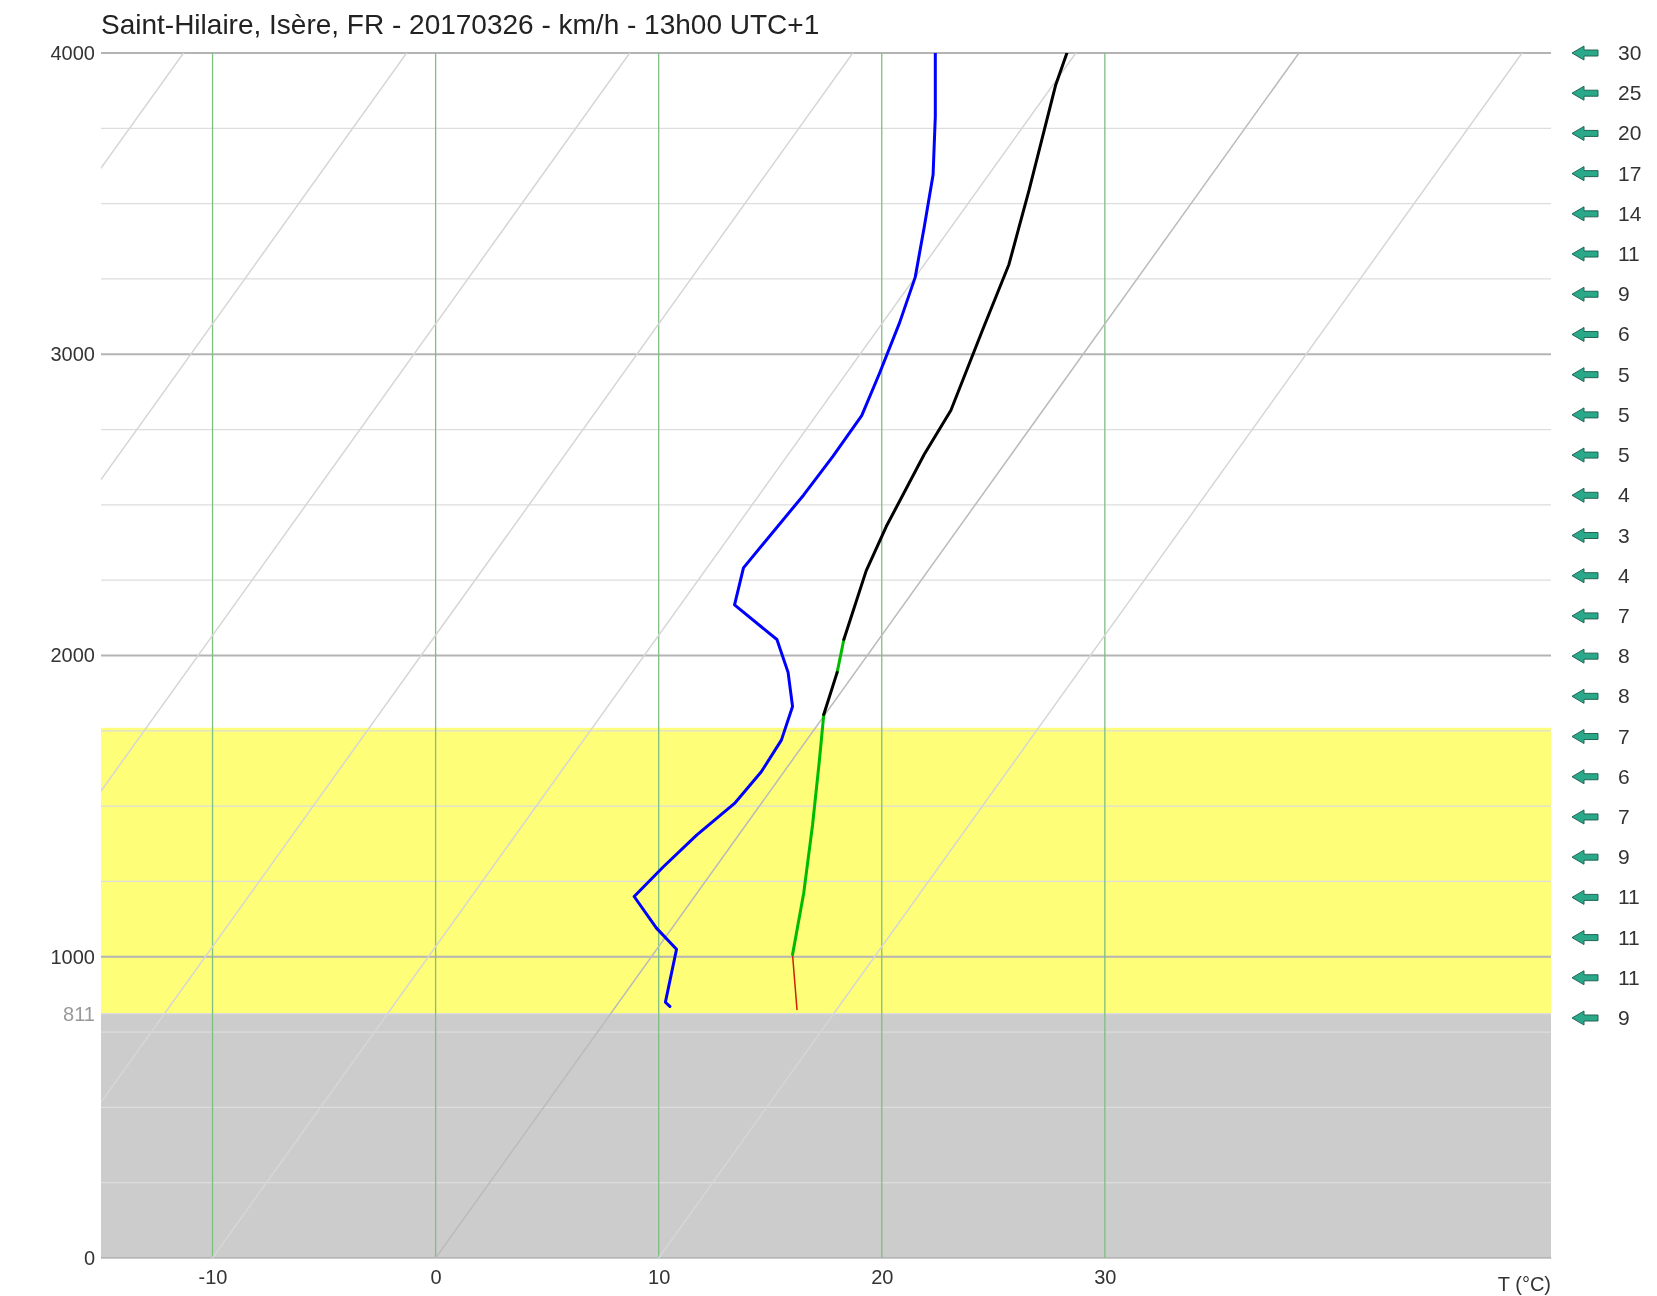 This screenshot has width=1657, height=1296. Describe the element at coordinates (1630, 213) in the screenshot. I see `text: 14` at that location.